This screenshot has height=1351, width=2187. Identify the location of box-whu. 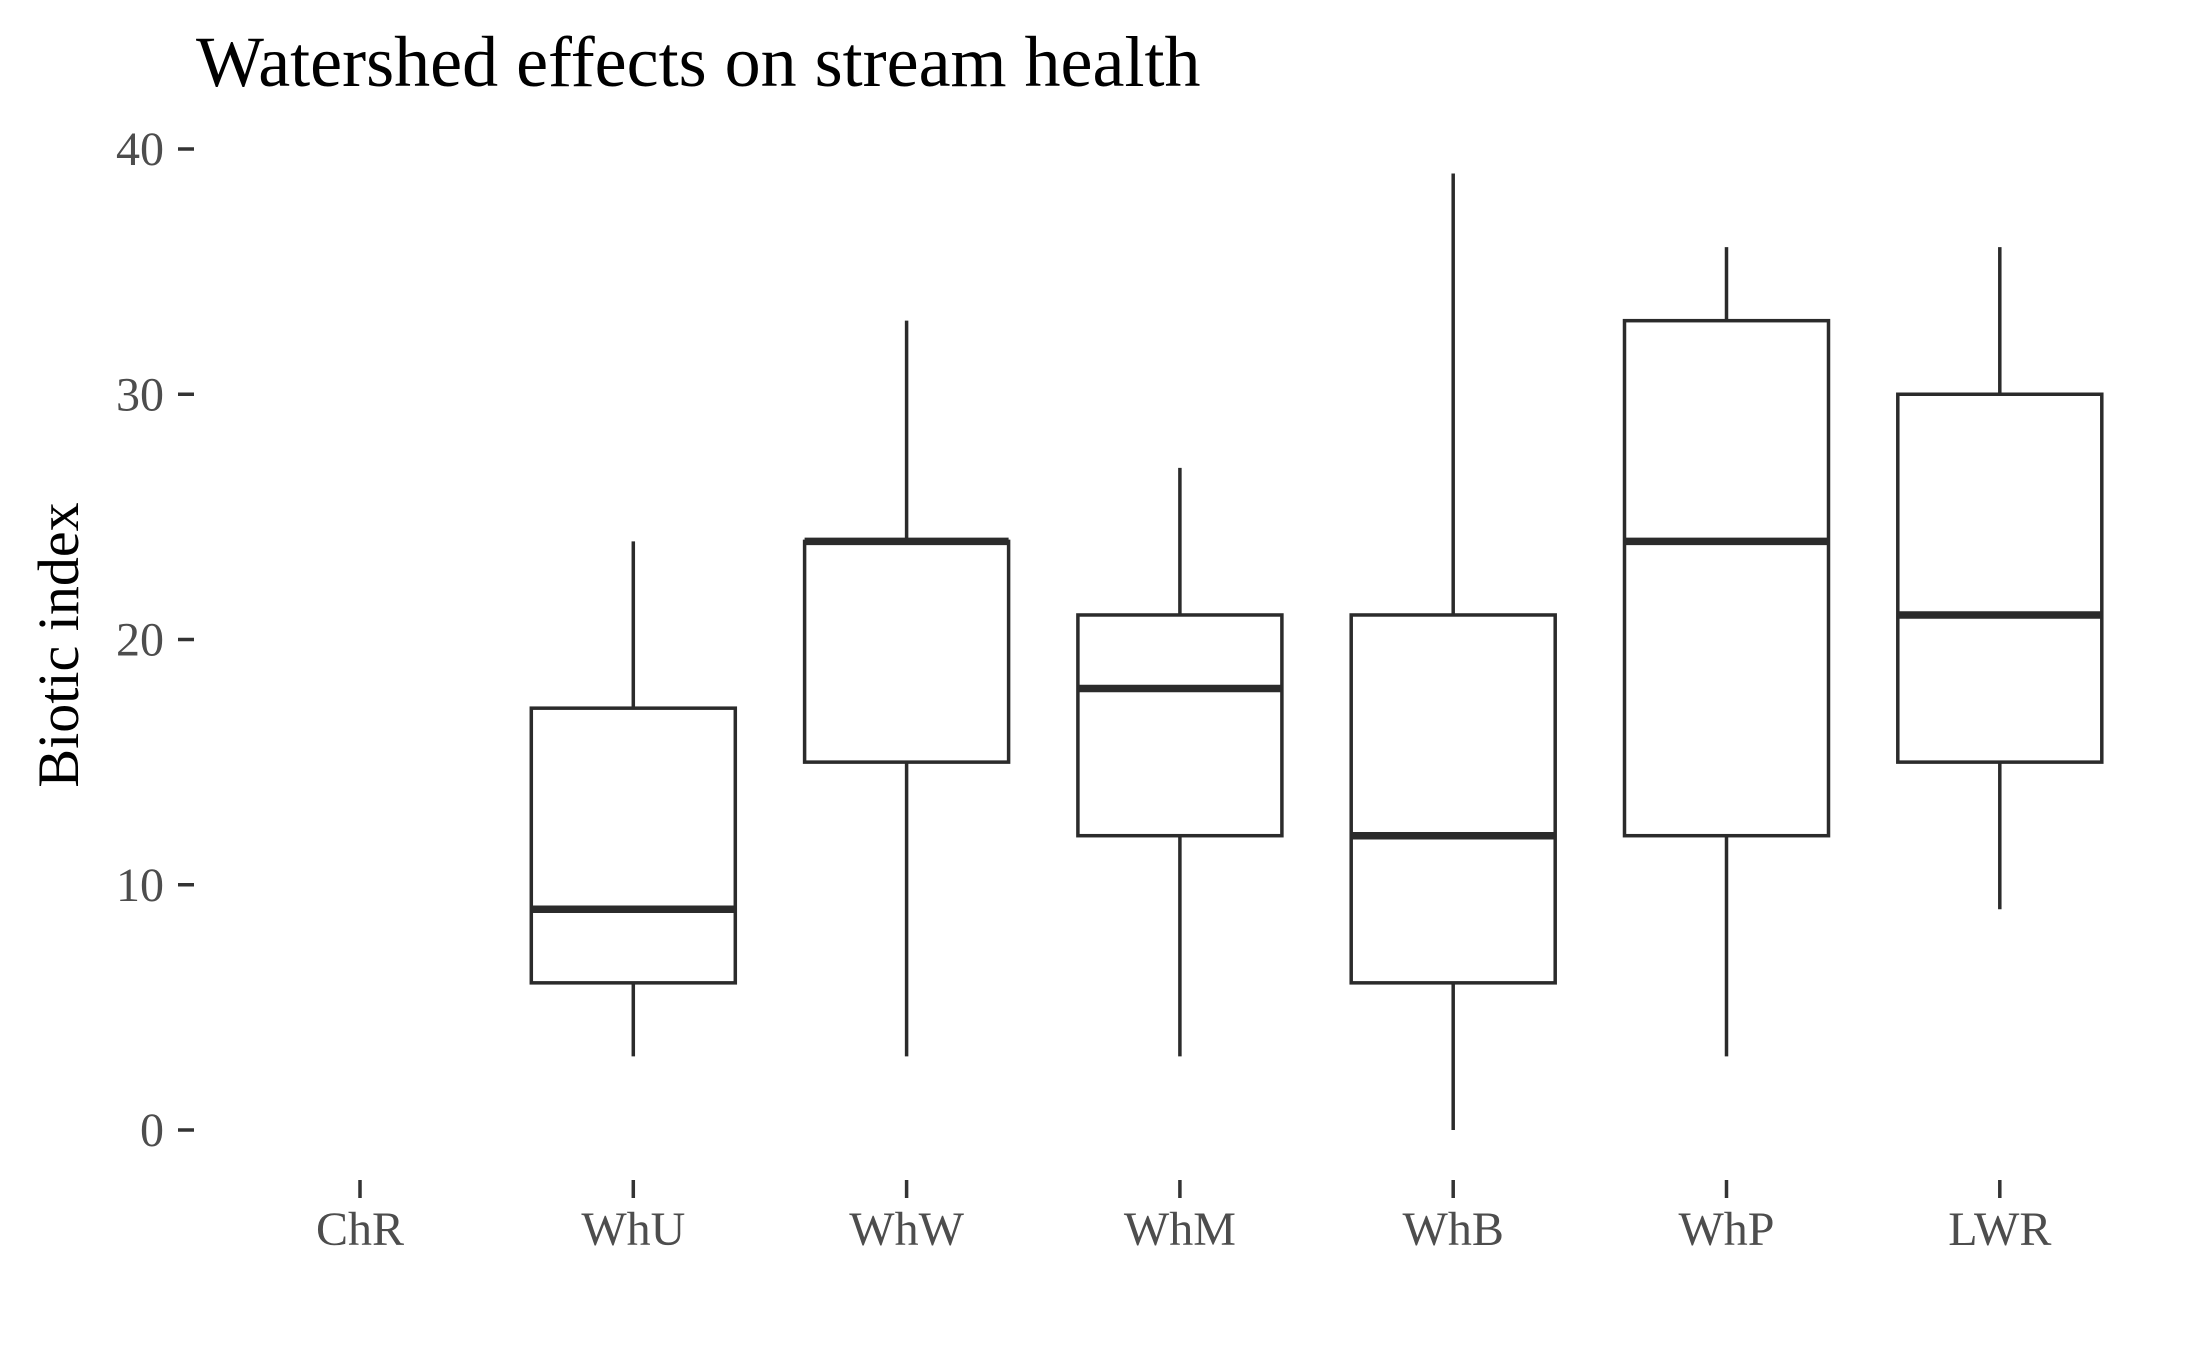
(633, 799).